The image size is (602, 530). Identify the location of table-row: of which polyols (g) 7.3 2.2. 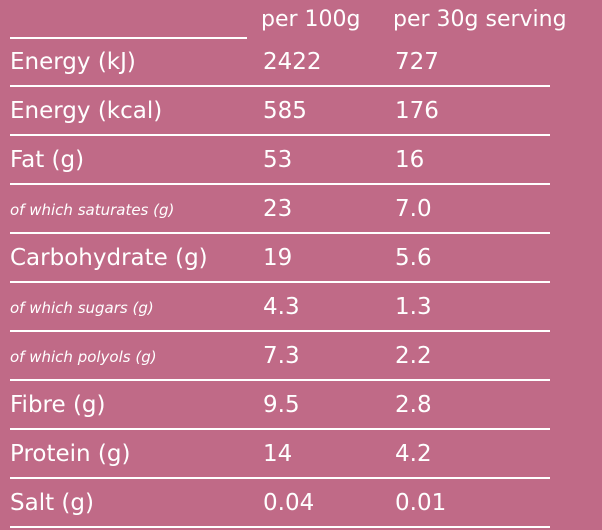
(280, 356).